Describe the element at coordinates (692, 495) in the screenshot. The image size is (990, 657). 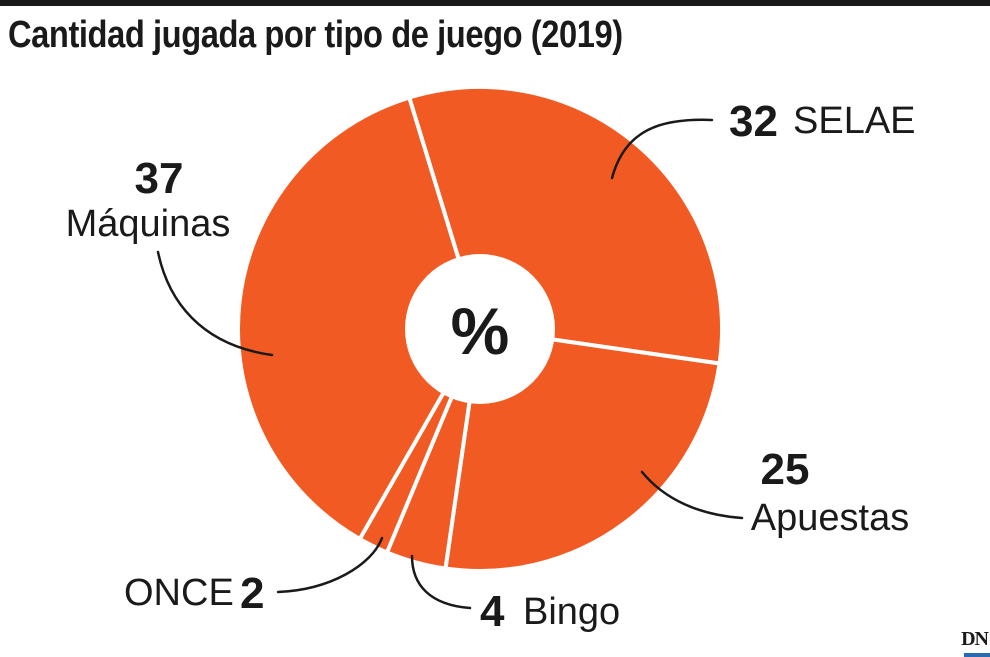
I see `leader-line-apuestas` at that location.